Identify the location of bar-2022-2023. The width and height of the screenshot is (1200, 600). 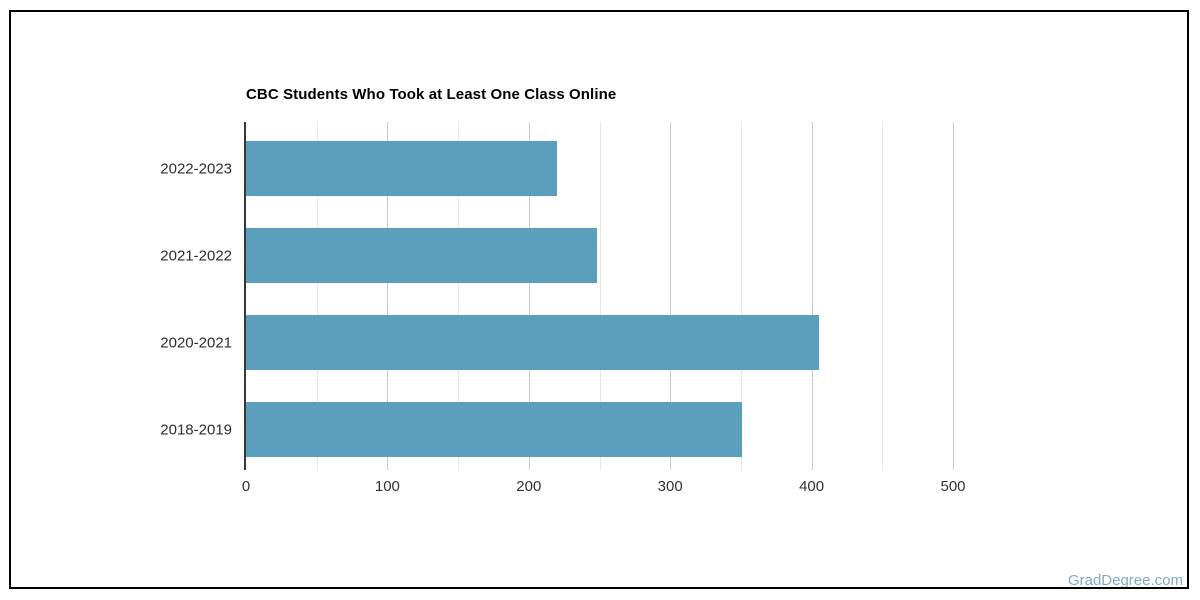
(402, 168).